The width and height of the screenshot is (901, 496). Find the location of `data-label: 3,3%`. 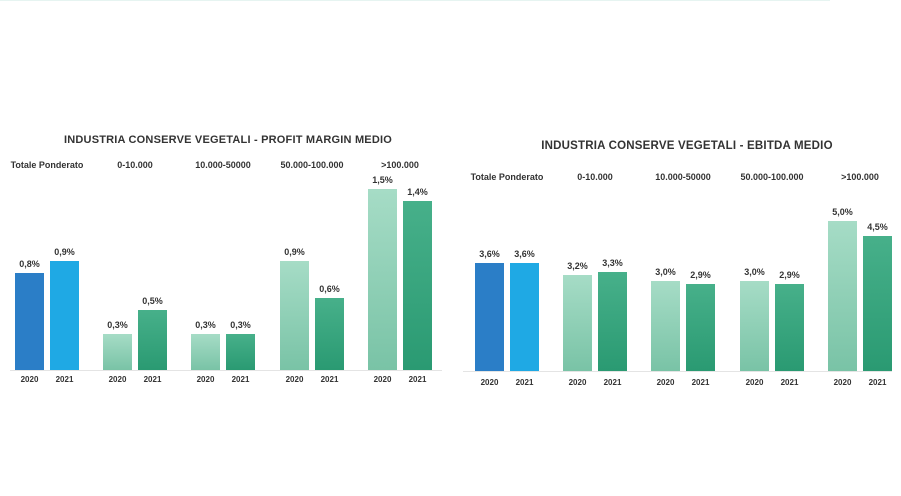

data-label: 3,3% is located at coordinates (612, 263).